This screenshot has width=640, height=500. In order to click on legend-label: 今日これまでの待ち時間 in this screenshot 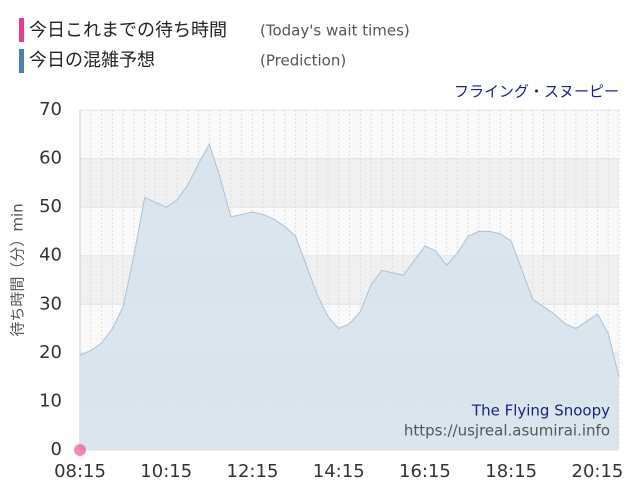, I will do `click(128, 30)`.